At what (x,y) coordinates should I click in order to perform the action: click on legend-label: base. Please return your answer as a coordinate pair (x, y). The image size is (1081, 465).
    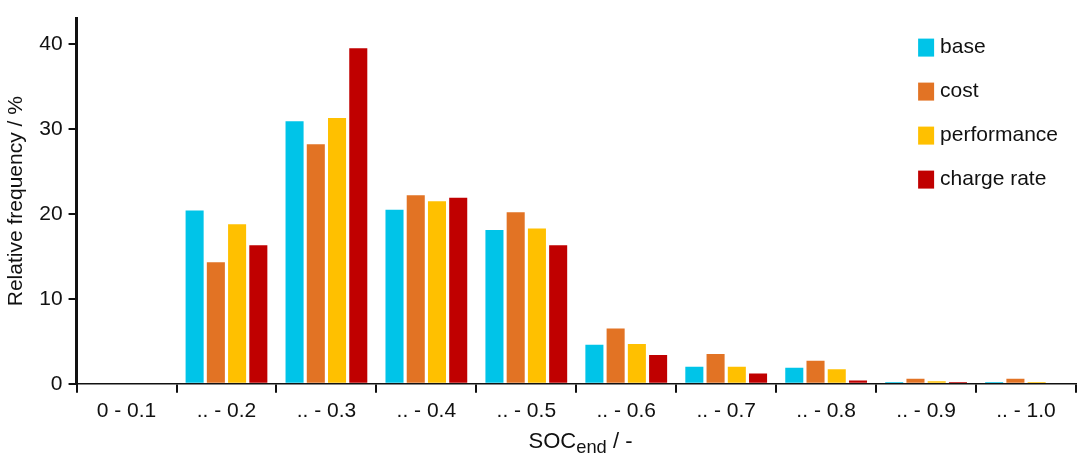
    Looking at the image, I should click on (963, 46).